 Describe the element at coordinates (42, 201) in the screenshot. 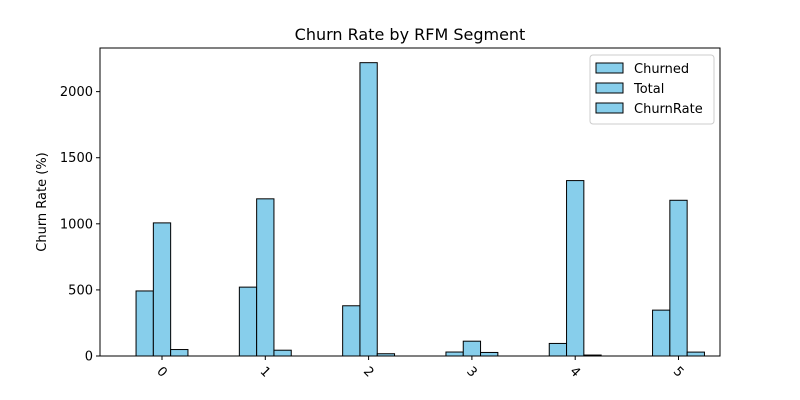

I see `y-axis-label: Churn Rate (%)` at that location.